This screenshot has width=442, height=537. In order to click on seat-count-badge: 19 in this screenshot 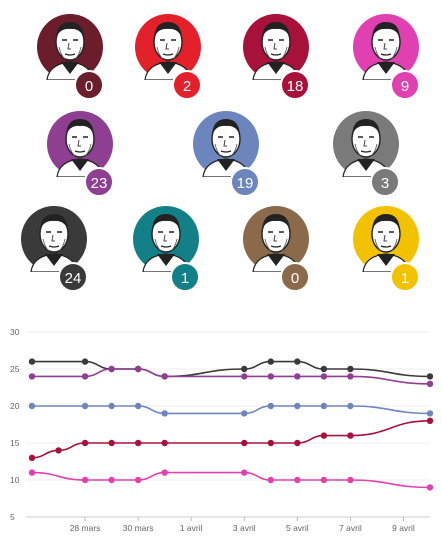, I will do `click(245, 182)`.